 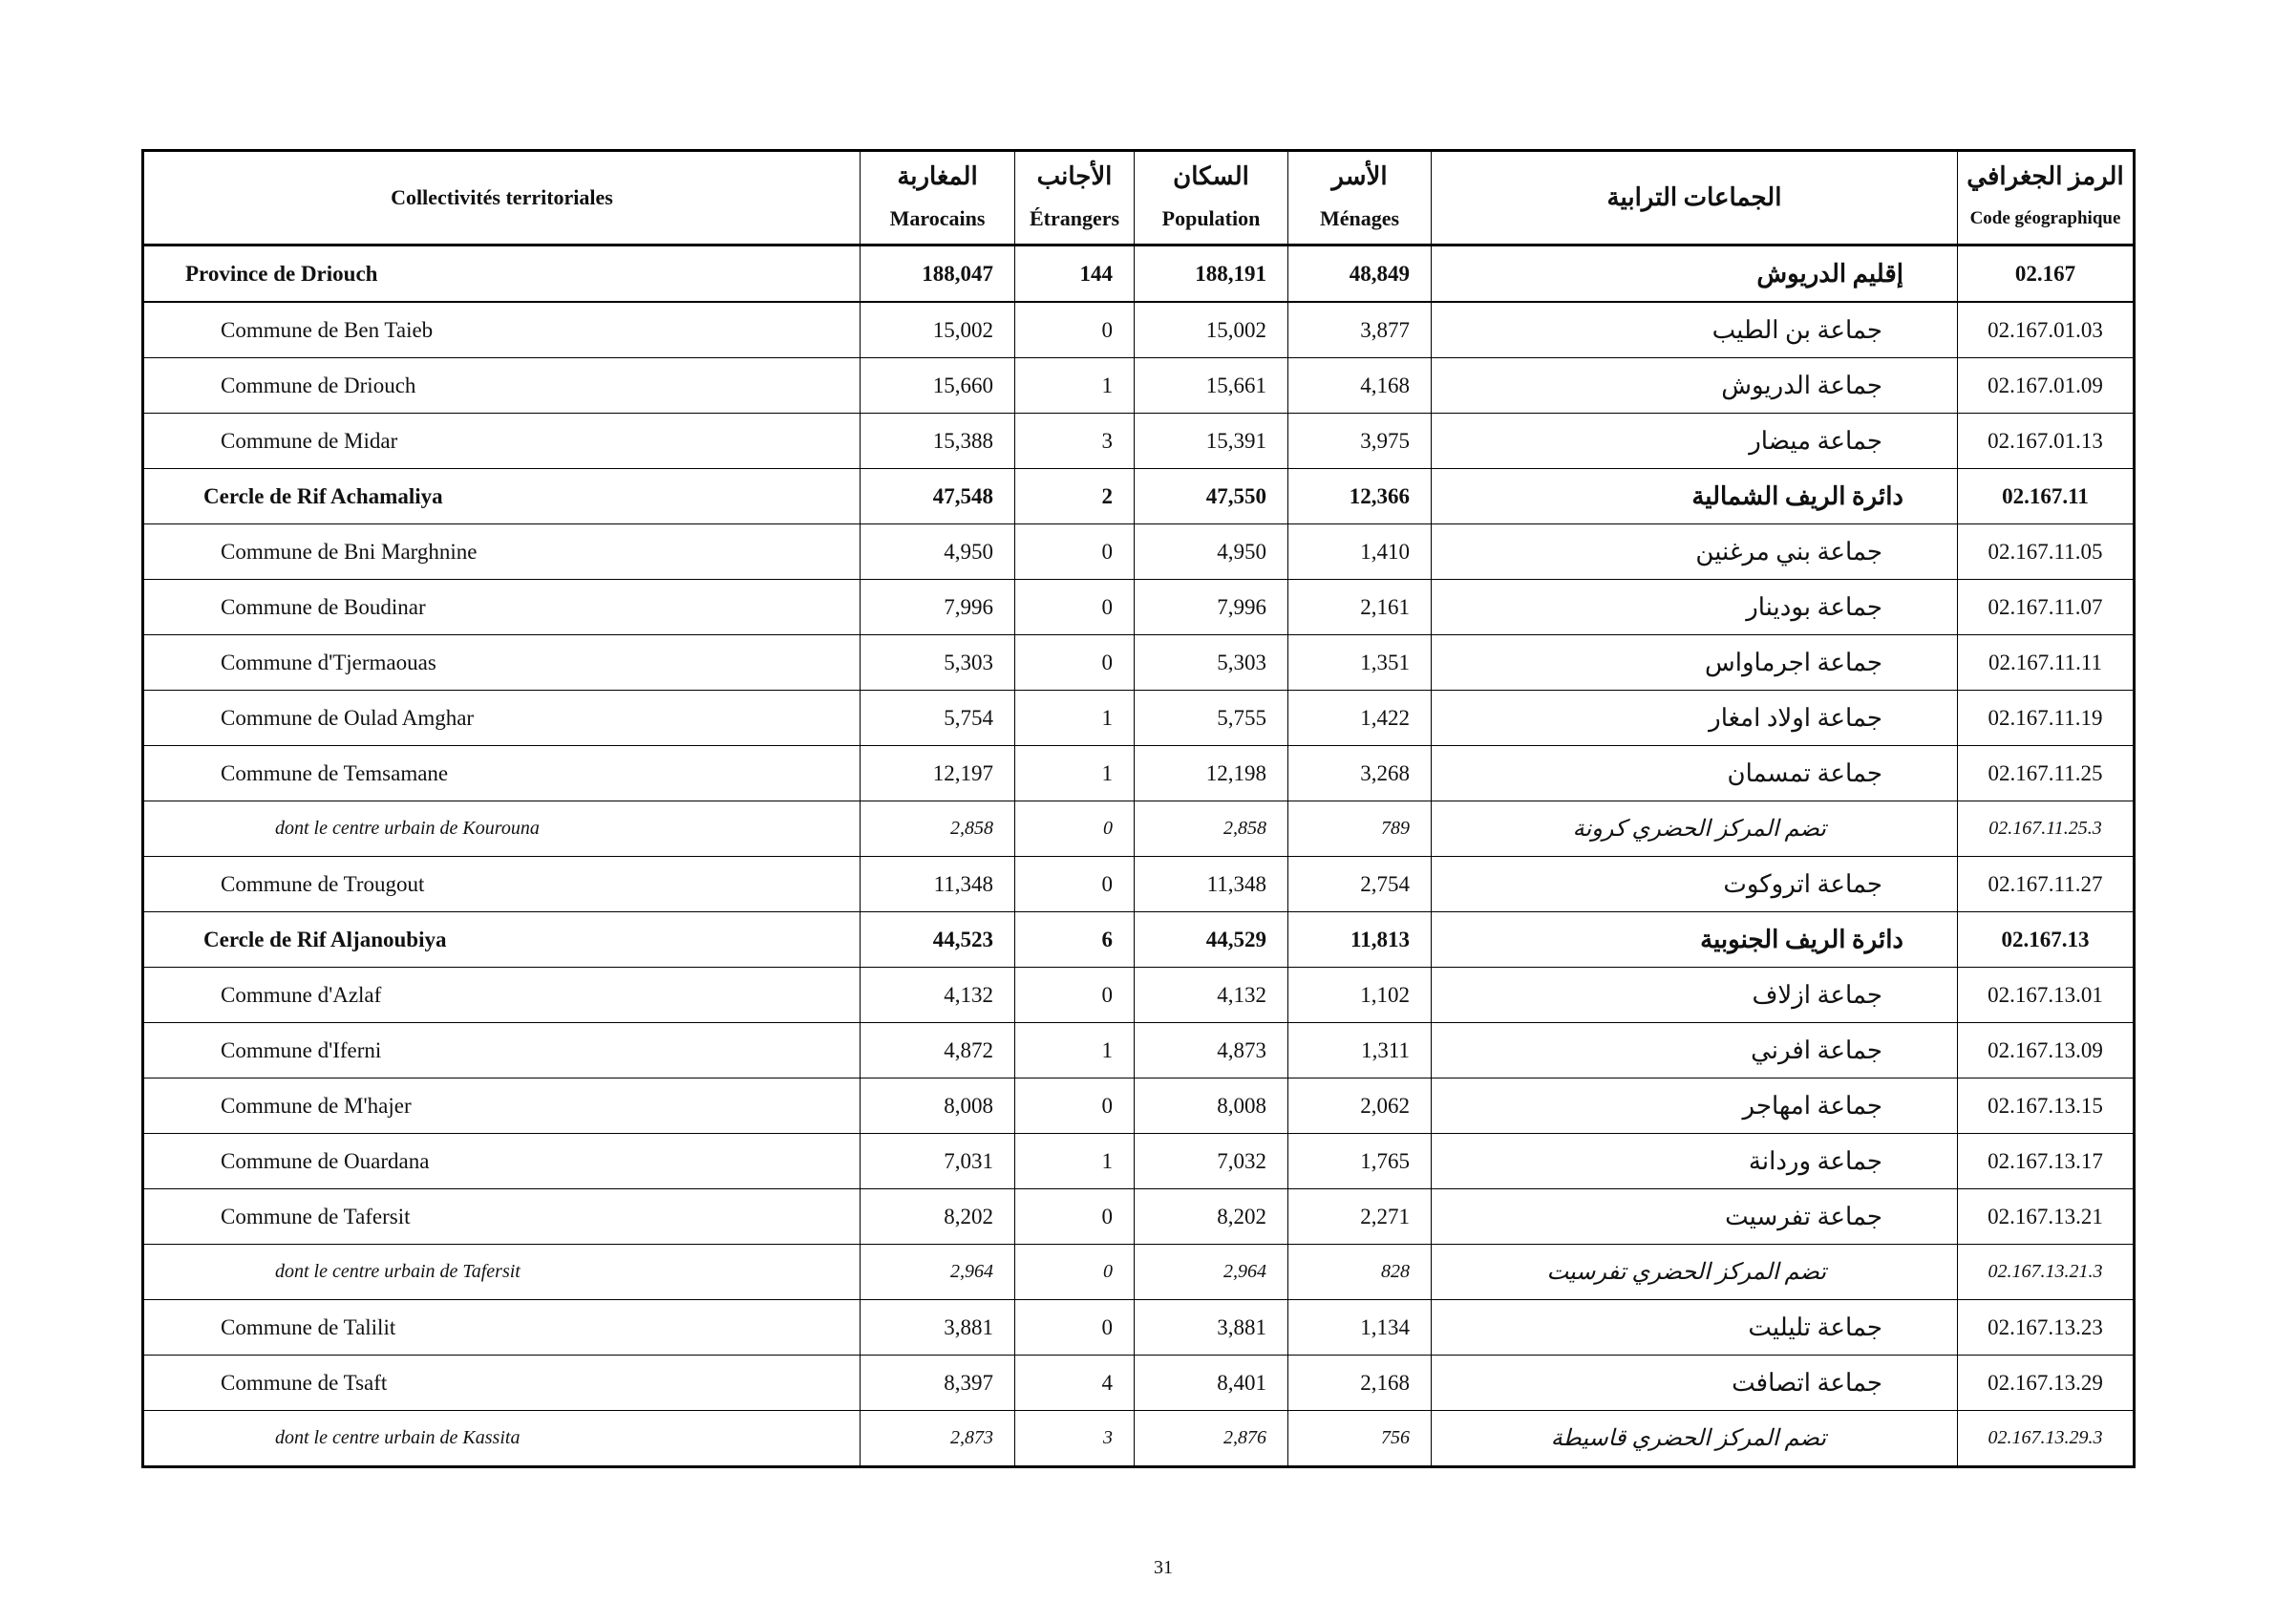 What do you see at coordinates (1694, 386) in the screenshot?
I see `name-ar: جماعة الدريوش` at bounding box center [1694, 386].